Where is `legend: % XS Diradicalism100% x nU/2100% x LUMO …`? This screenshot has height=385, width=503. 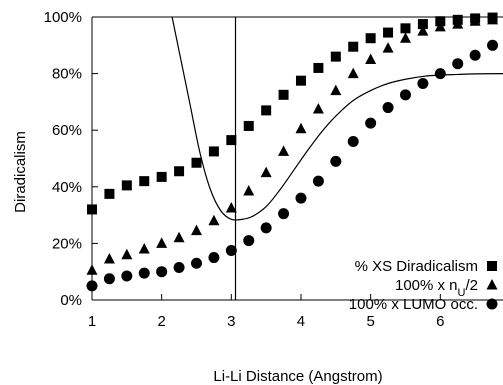
legend: % XS Diradicalism100% x nU/2100% x LUMO … is located at coordinates (423, 285).